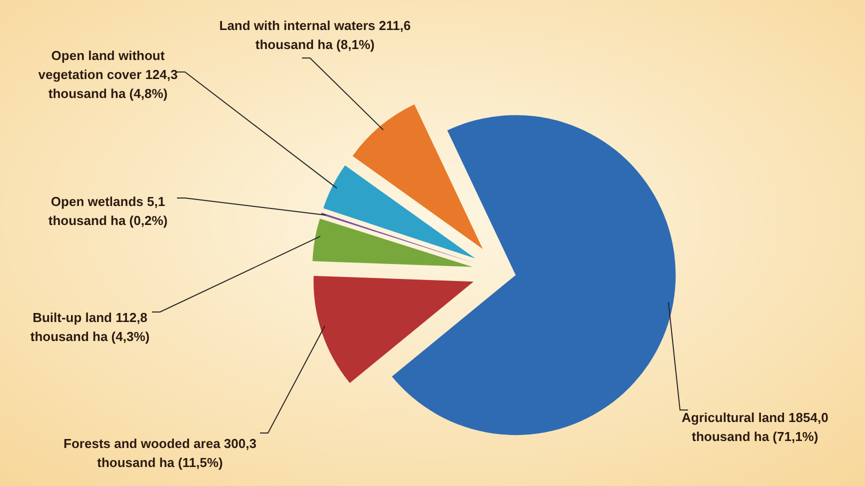 The height and width of the screenshot is (486, 865). Describe the element at coordinates (315, 35) in the screenshot. I see `slice-label: Land with internal waters 211,6 thousand ha (8,1%)` at that location.